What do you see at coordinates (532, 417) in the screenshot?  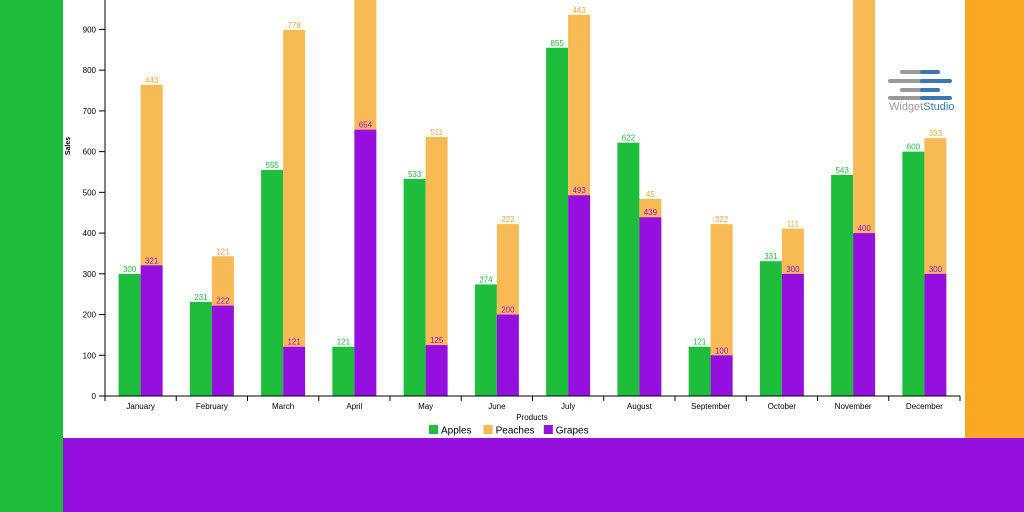 I see `x-axis-label: Products` at bounding box center [532, 417].